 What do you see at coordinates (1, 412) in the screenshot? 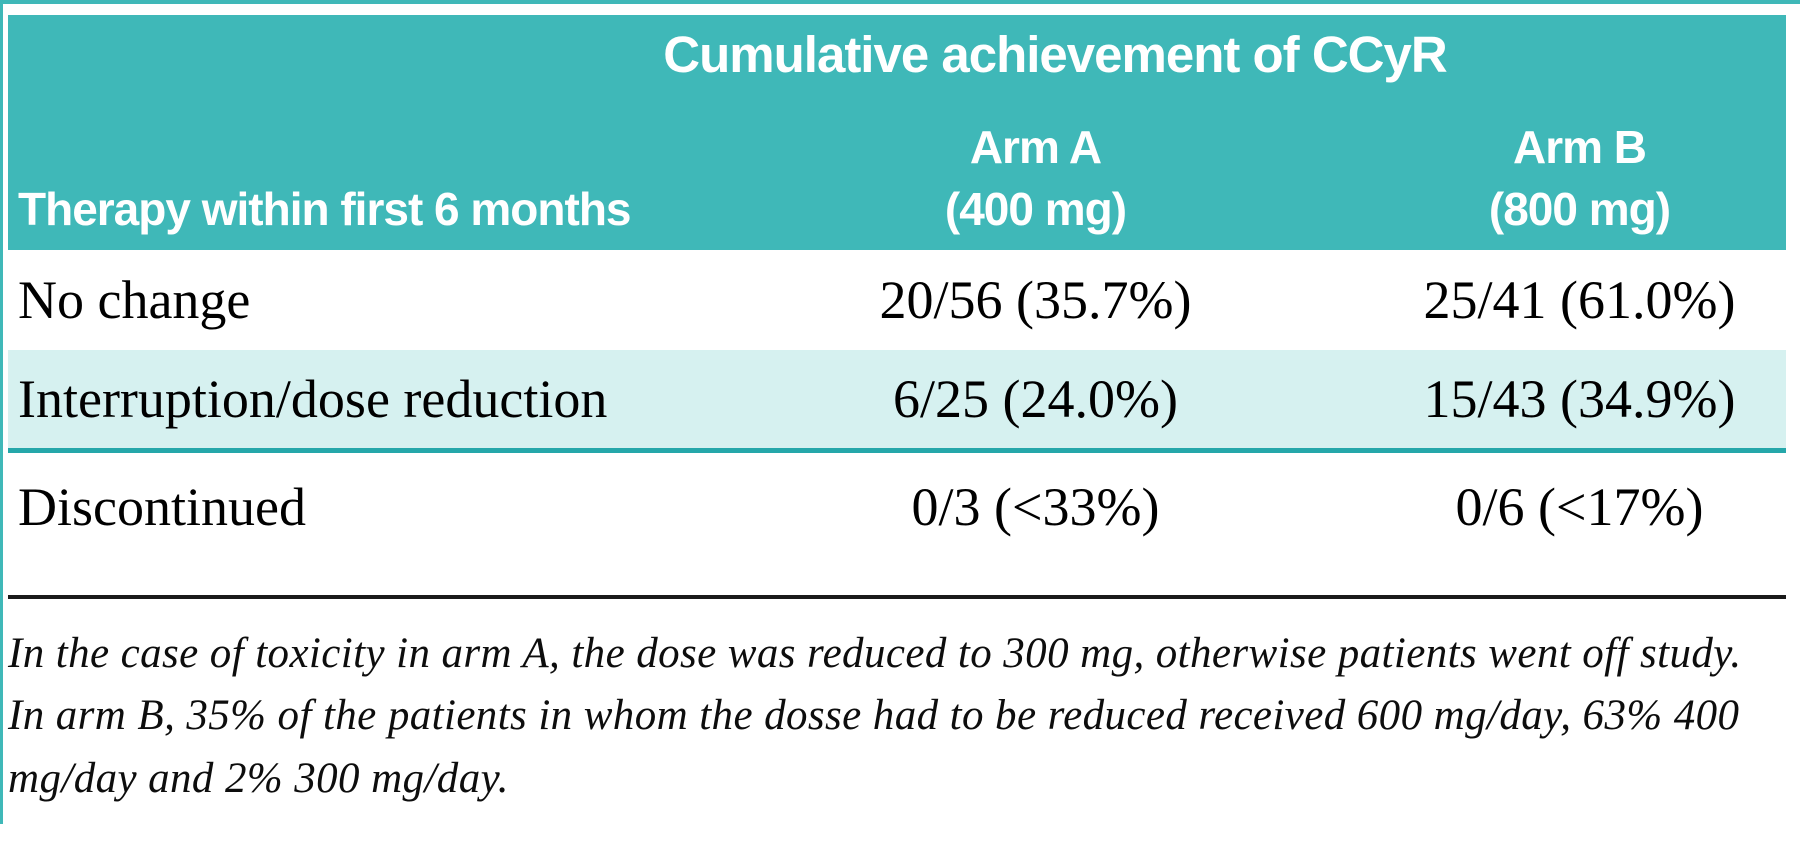
I see `left-border-line` at bounding box center [1, 412].